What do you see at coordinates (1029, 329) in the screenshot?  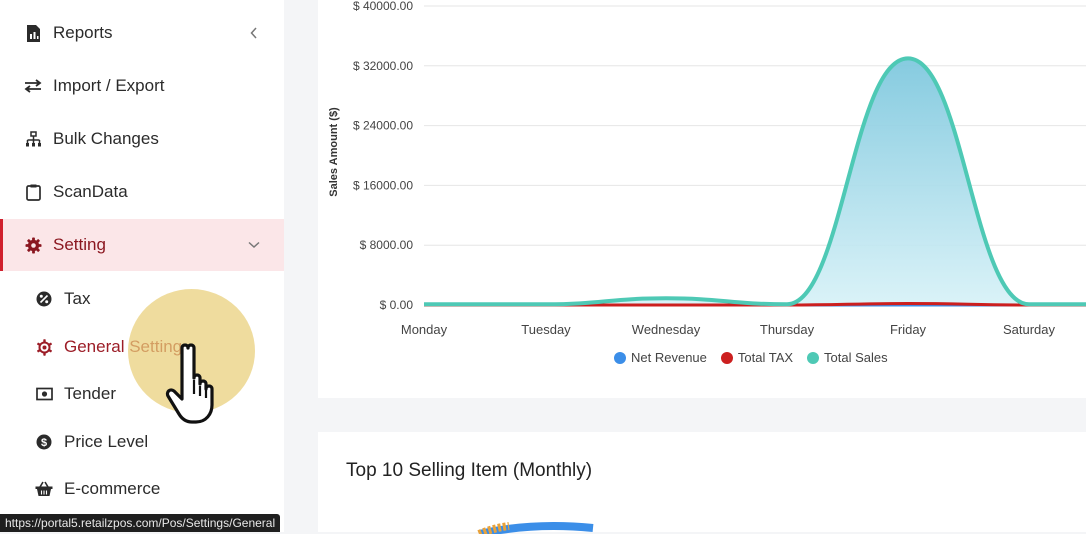 I see `x-tick-label: Saturday` at bounding box center [1029, 329].